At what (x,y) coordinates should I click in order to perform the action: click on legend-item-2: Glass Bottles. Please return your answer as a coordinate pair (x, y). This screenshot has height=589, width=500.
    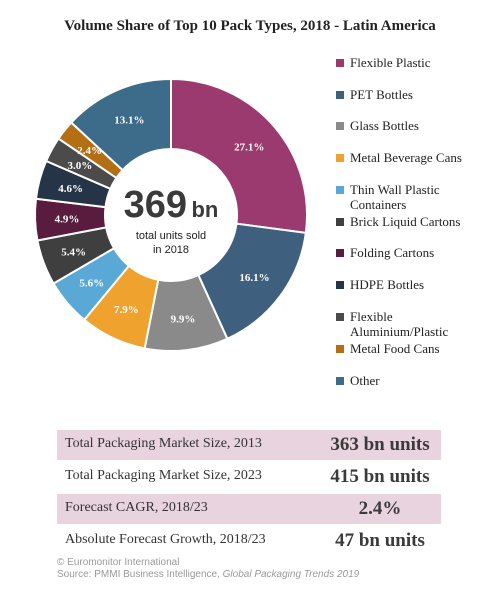
    Looking at the image, I should click on (416, 134).